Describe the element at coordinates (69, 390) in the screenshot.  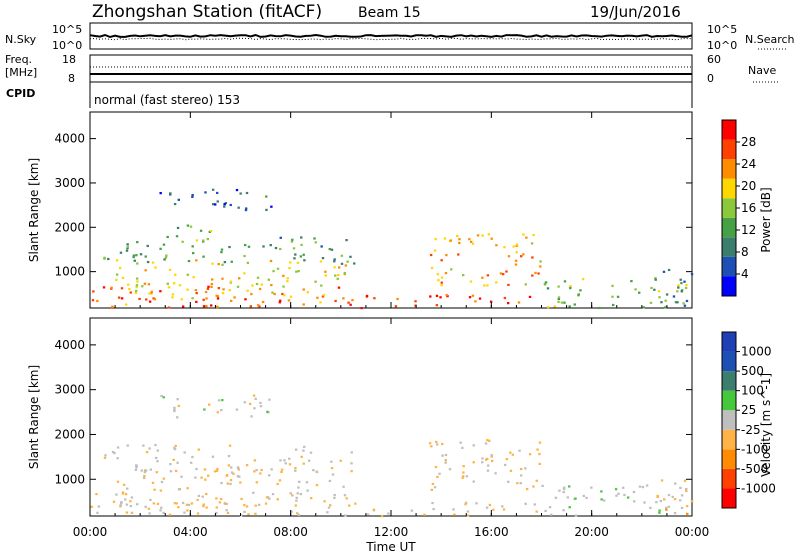
I see `y-tick-label: 3000` at that location.